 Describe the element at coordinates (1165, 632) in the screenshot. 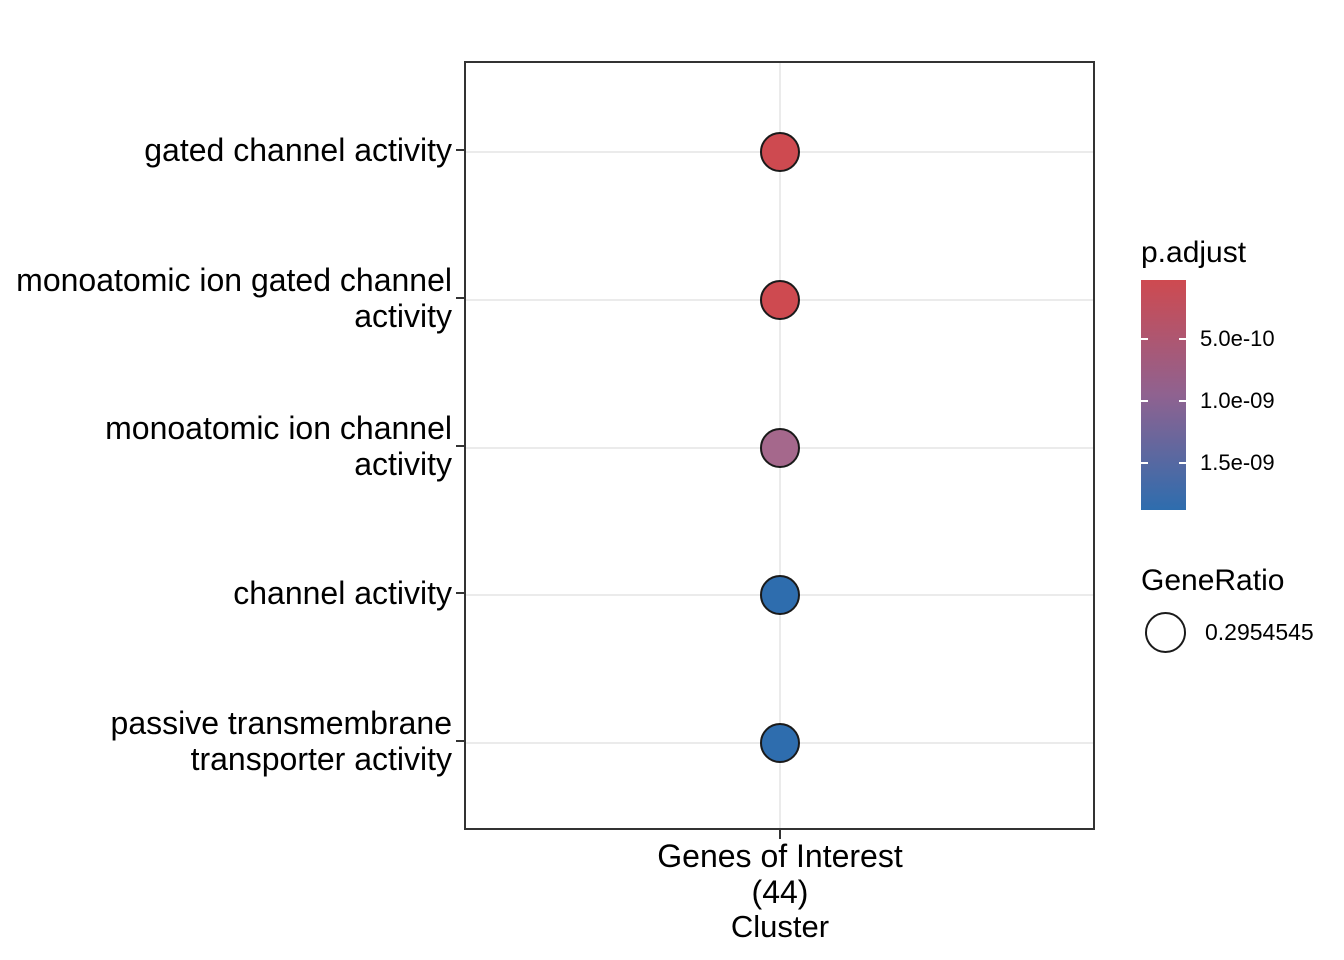

I see `generatio-size-circle` at that location.